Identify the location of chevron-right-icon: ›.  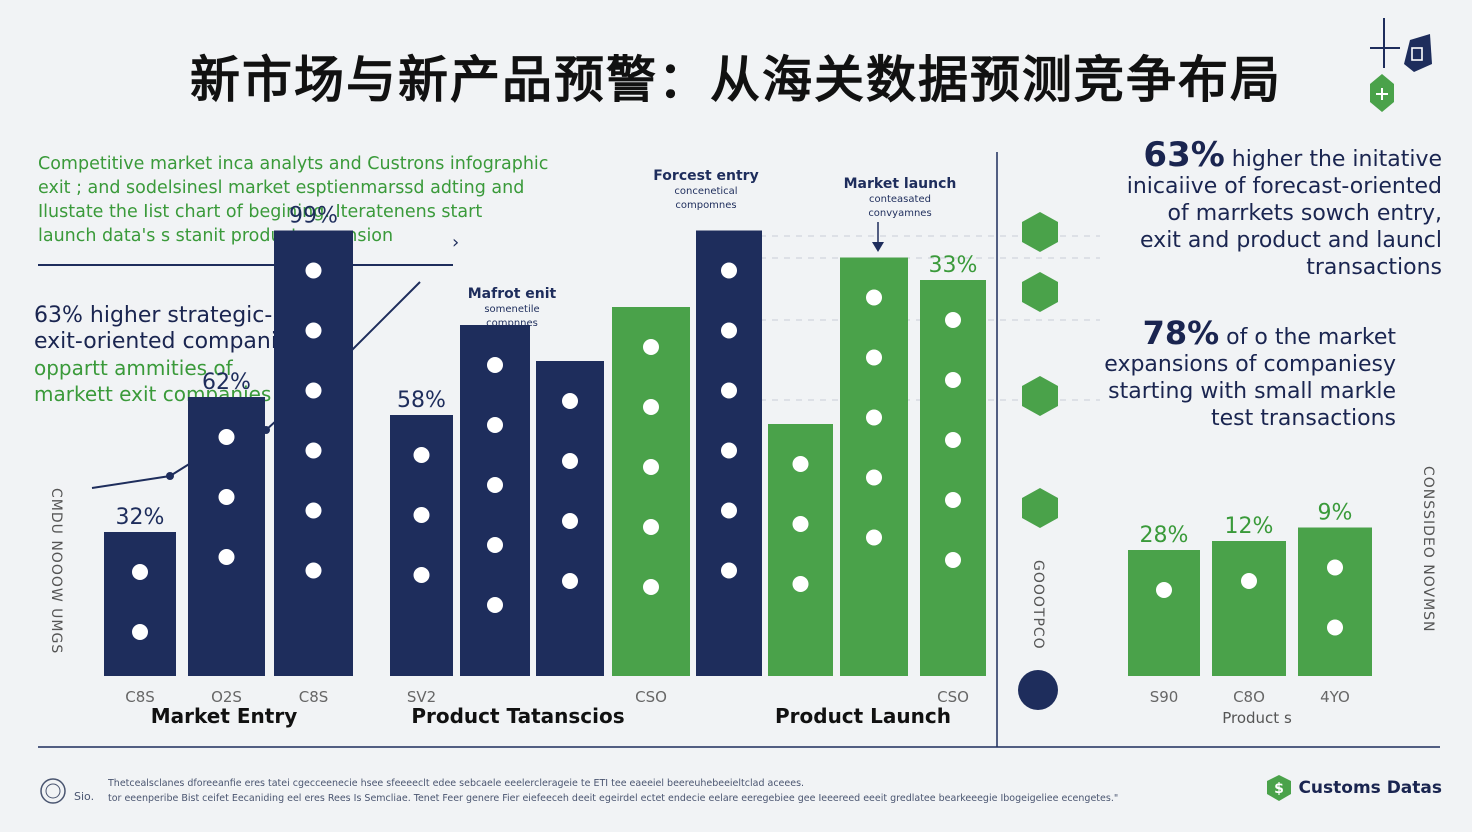
(456, 242).